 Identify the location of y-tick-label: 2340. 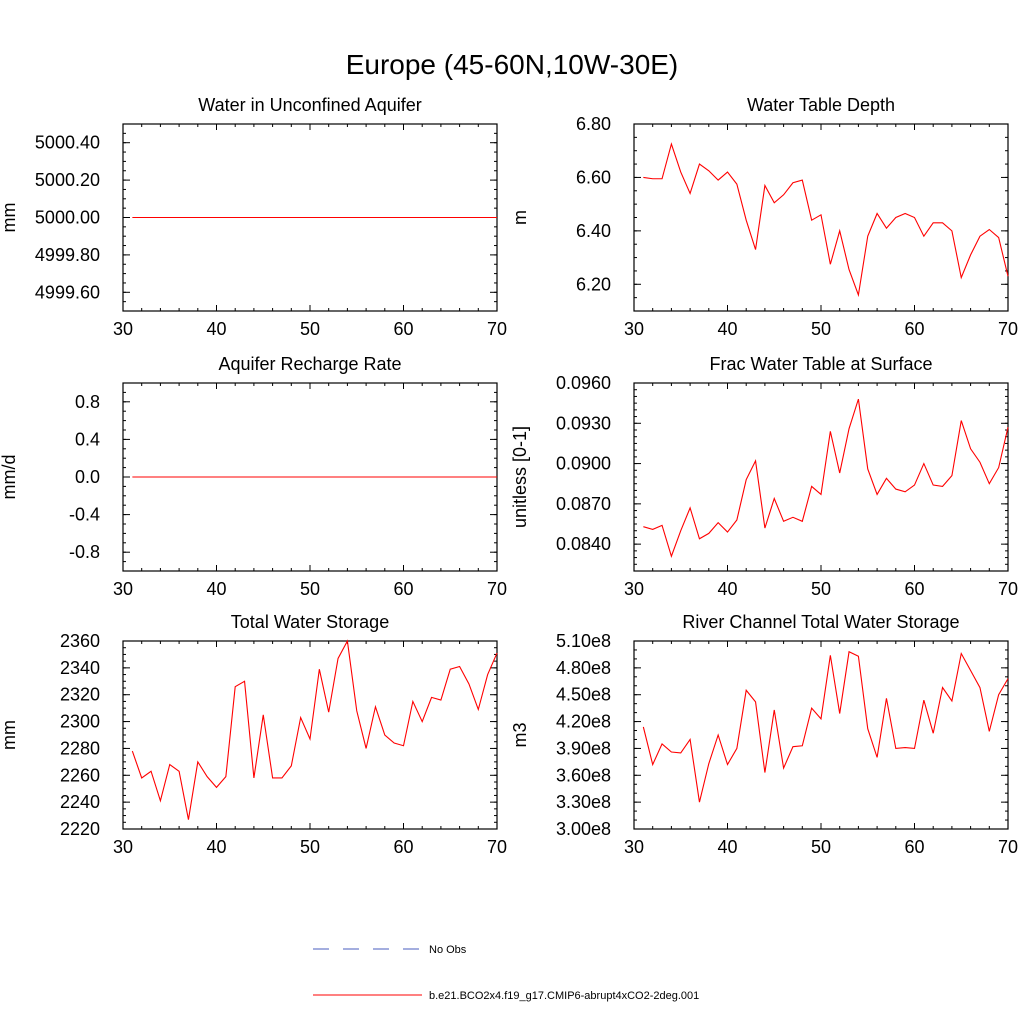
(80, 668).